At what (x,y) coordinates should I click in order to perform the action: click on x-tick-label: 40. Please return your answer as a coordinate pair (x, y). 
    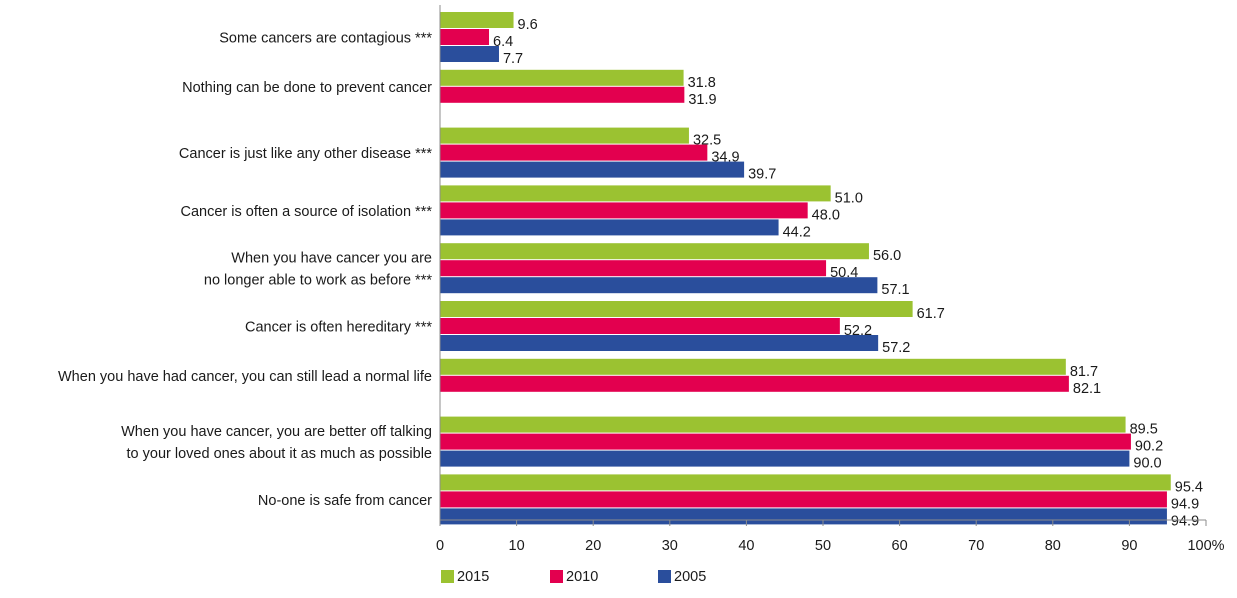
    Looking at the image, I should click on (746, 546).